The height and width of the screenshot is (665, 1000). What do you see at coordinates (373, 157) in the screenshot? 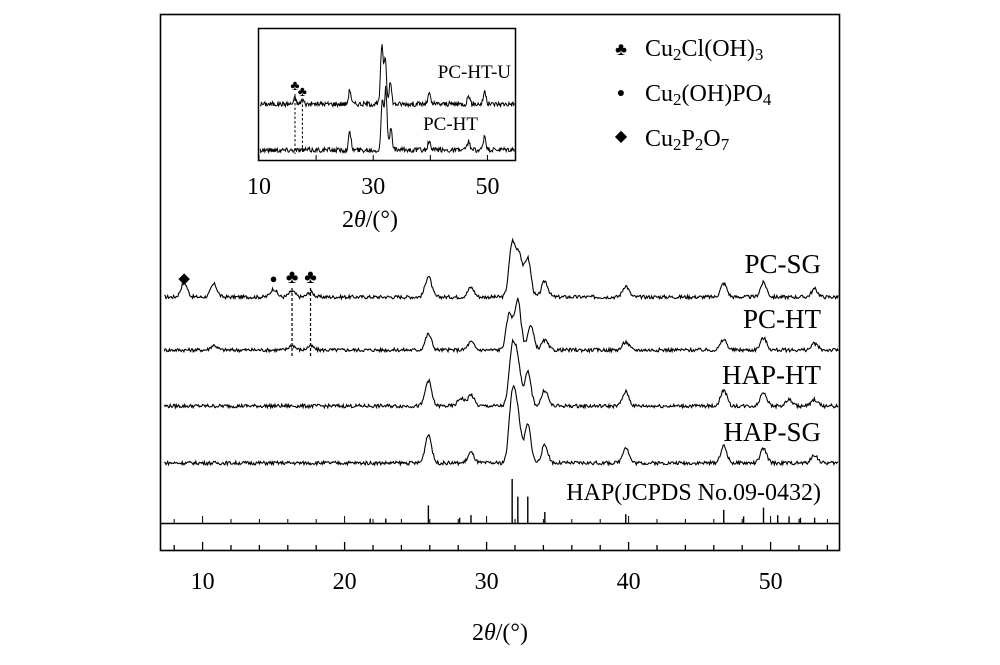
I see `inset-x-axis-ticks` at bounding box center [373, 157].